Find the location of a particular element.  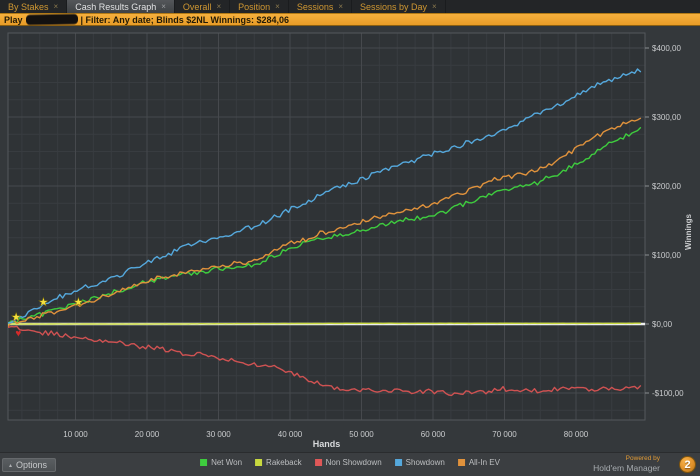

tab-label: Overall is located at coordinates (197, 6).